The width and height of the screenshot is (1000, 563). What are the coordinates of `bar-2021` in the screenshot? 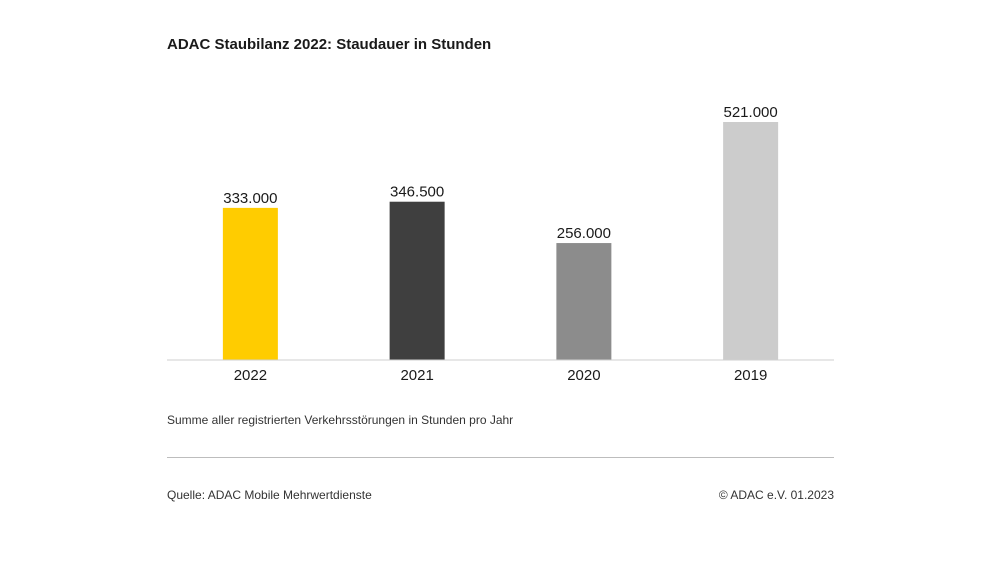 It's located at (417, 280).